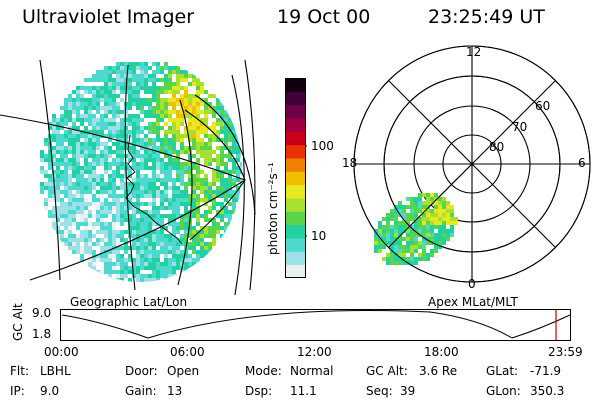 The image size is (600, 400). What do you see at coordinates (474, 52) in the screenshot?
I see `mlt-label-12: 12` at bounding box center [474, 52].